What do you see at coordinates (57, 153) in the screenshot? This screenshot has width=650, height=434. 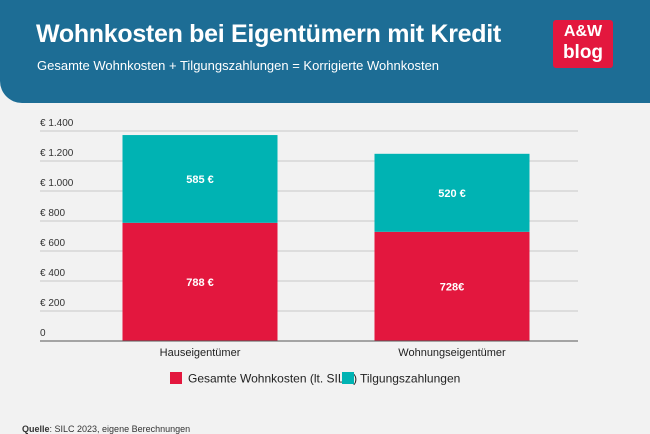 I see `y-tick-label: € 1.200` at bounding box center [57, 153].